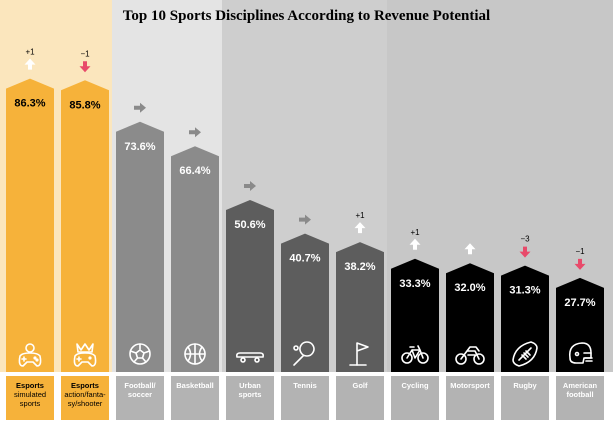 This screenshot has height=422, width=613. What do you see at coordinates (84, 105) in the screenshot?
I see `value-label: 85.8%` at bounding box center [84, 105].